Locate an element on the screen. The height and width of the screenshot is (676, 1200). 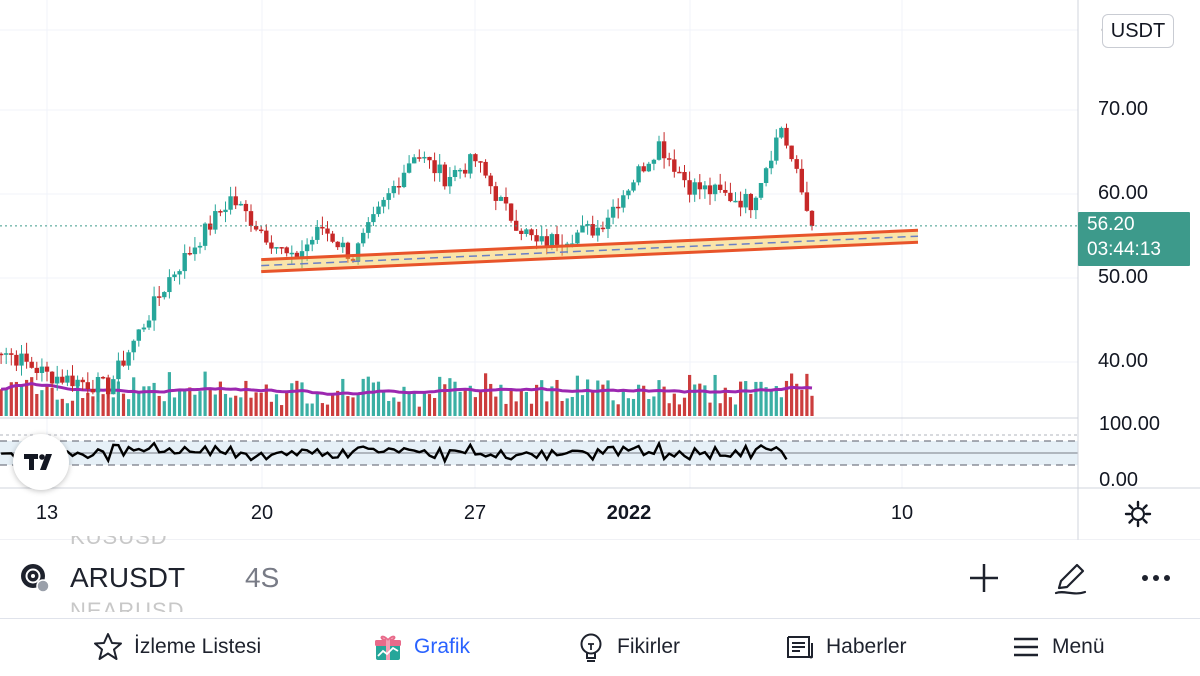
date-axis-label: 20 is located at coordinates (262, 513).